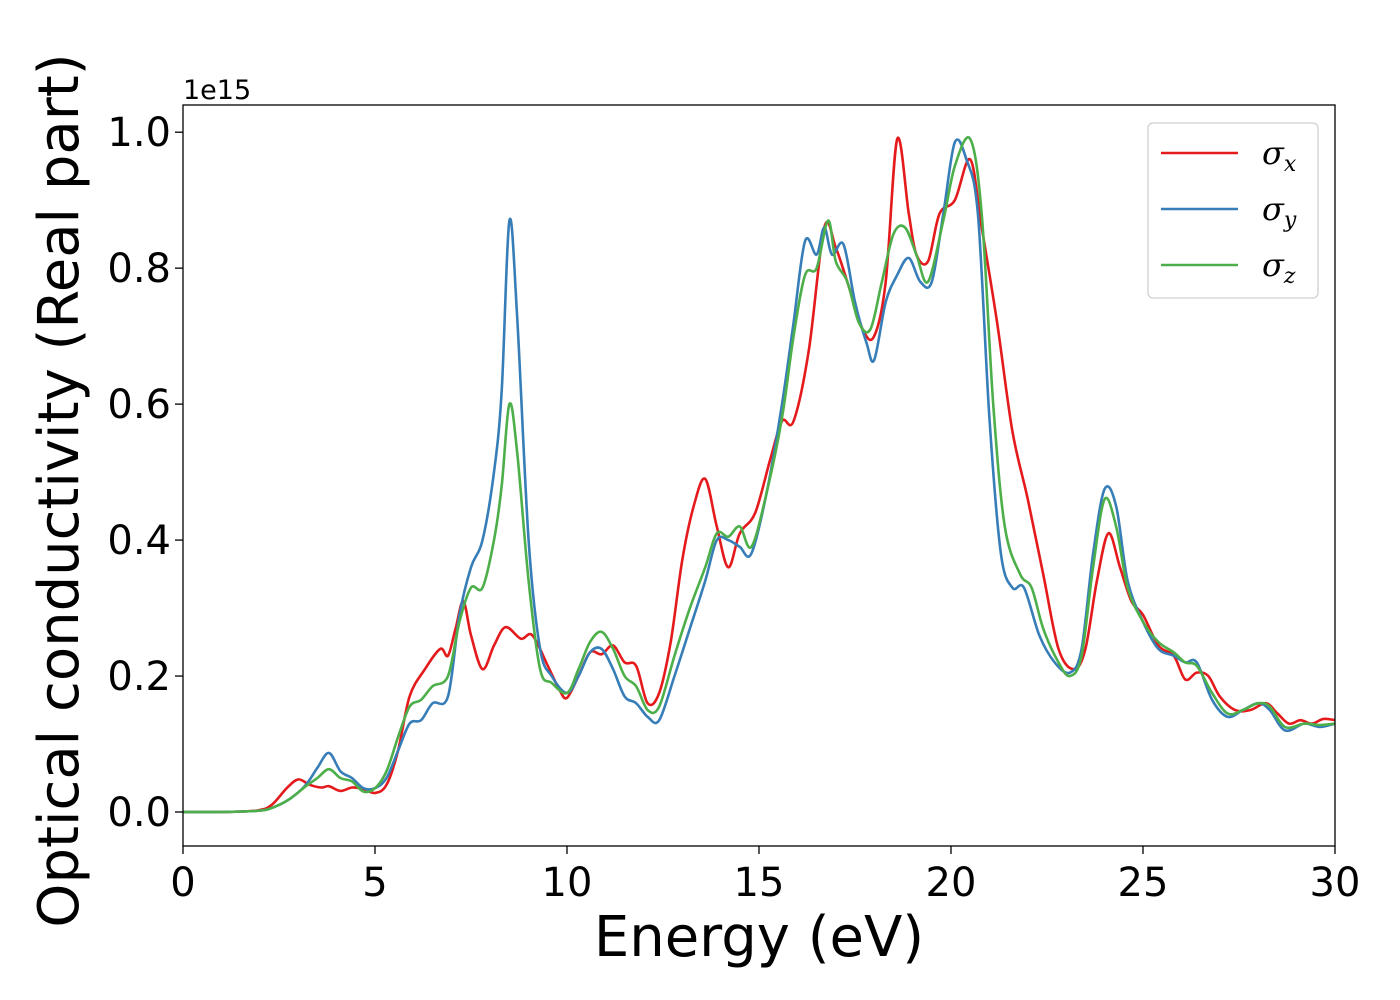  I want to click on y-tick-label: 0.8, so click(139, 269).